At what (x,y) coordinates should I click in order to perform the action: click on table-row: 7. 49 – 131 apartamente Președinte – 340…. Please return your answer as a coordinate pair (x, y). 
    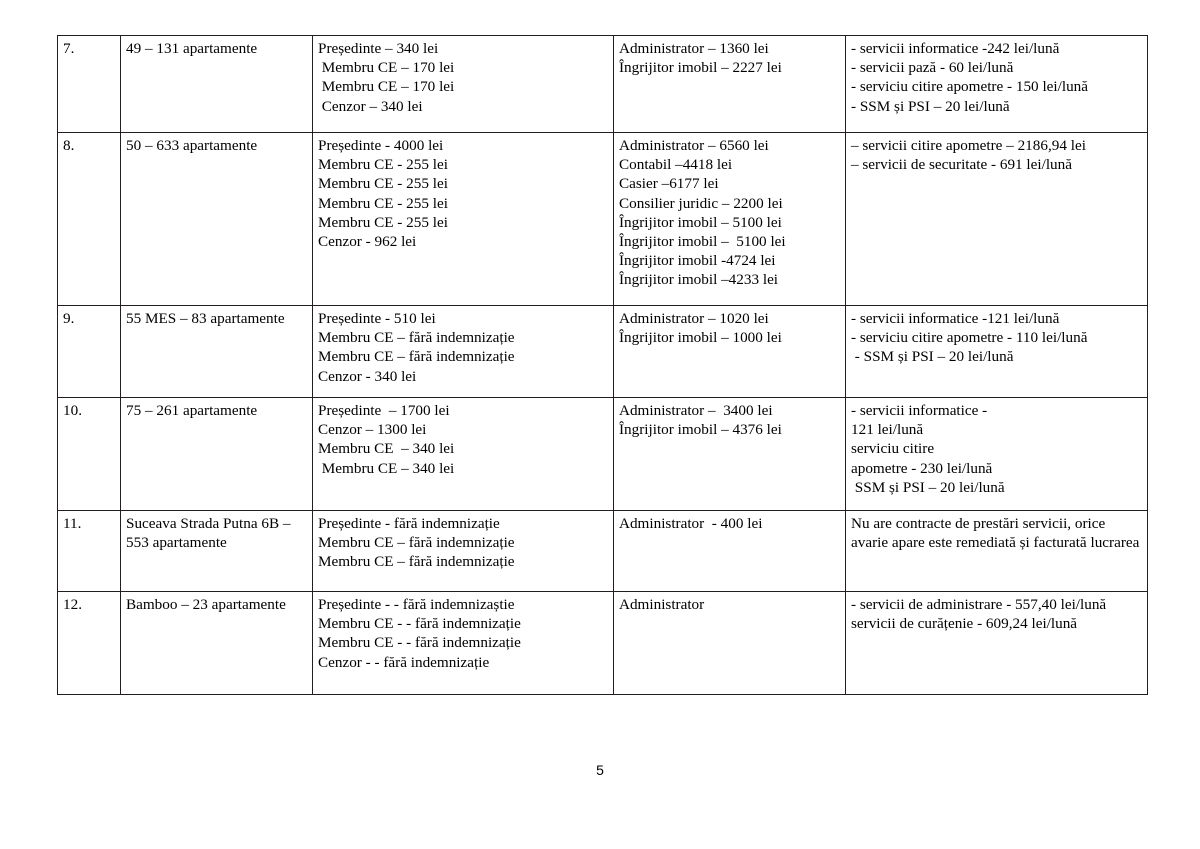
    Looking at the image, I should click on (602, 84).